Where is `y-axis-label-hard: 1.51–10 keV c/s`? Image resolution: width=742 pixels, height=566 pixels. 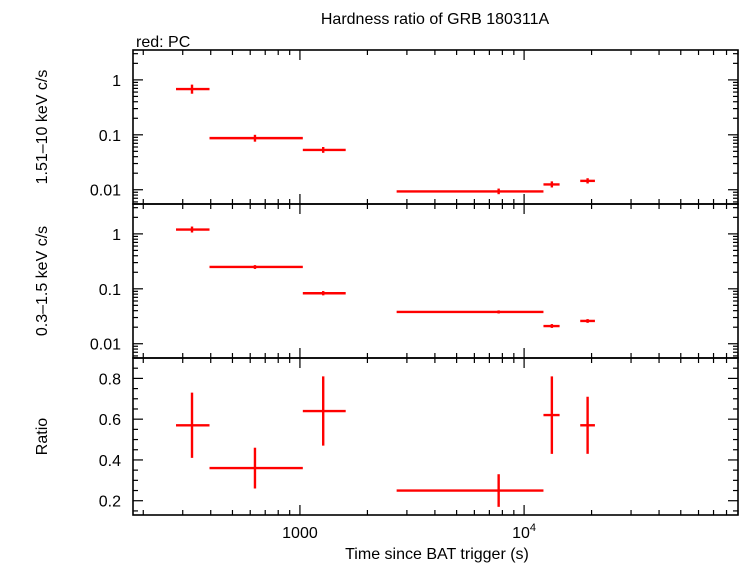 y-axis-label-hard: 1.51–10 keV c/s is located at coordinates (42, 127).